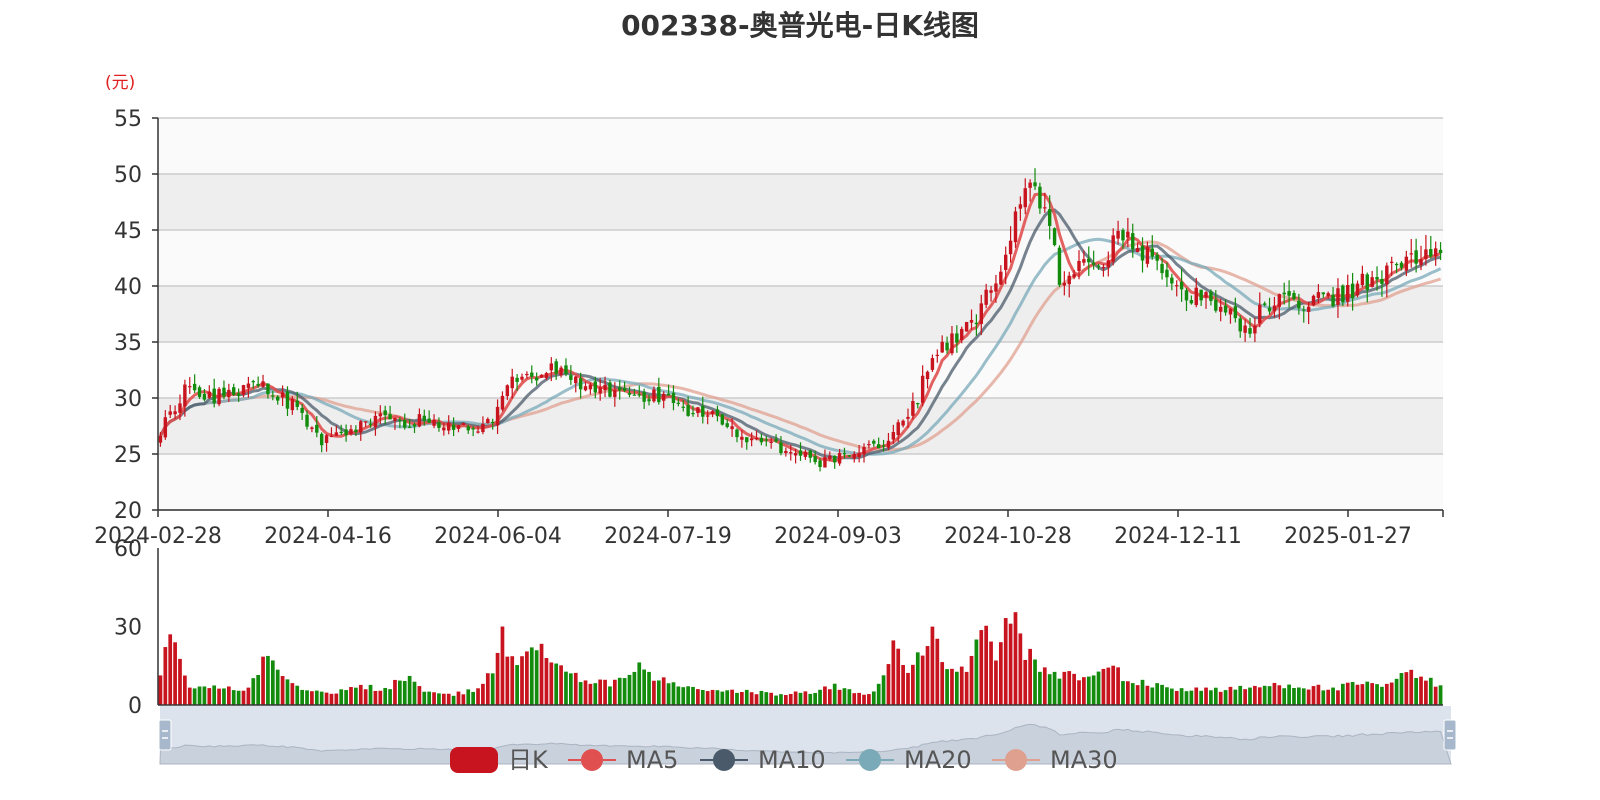 This screenshot has height=800, width=1600. What do you see at coordinates (763, 760) in the screenshot?
I see `legend-item-ma10: MA10` at bounding box center [763, 760].